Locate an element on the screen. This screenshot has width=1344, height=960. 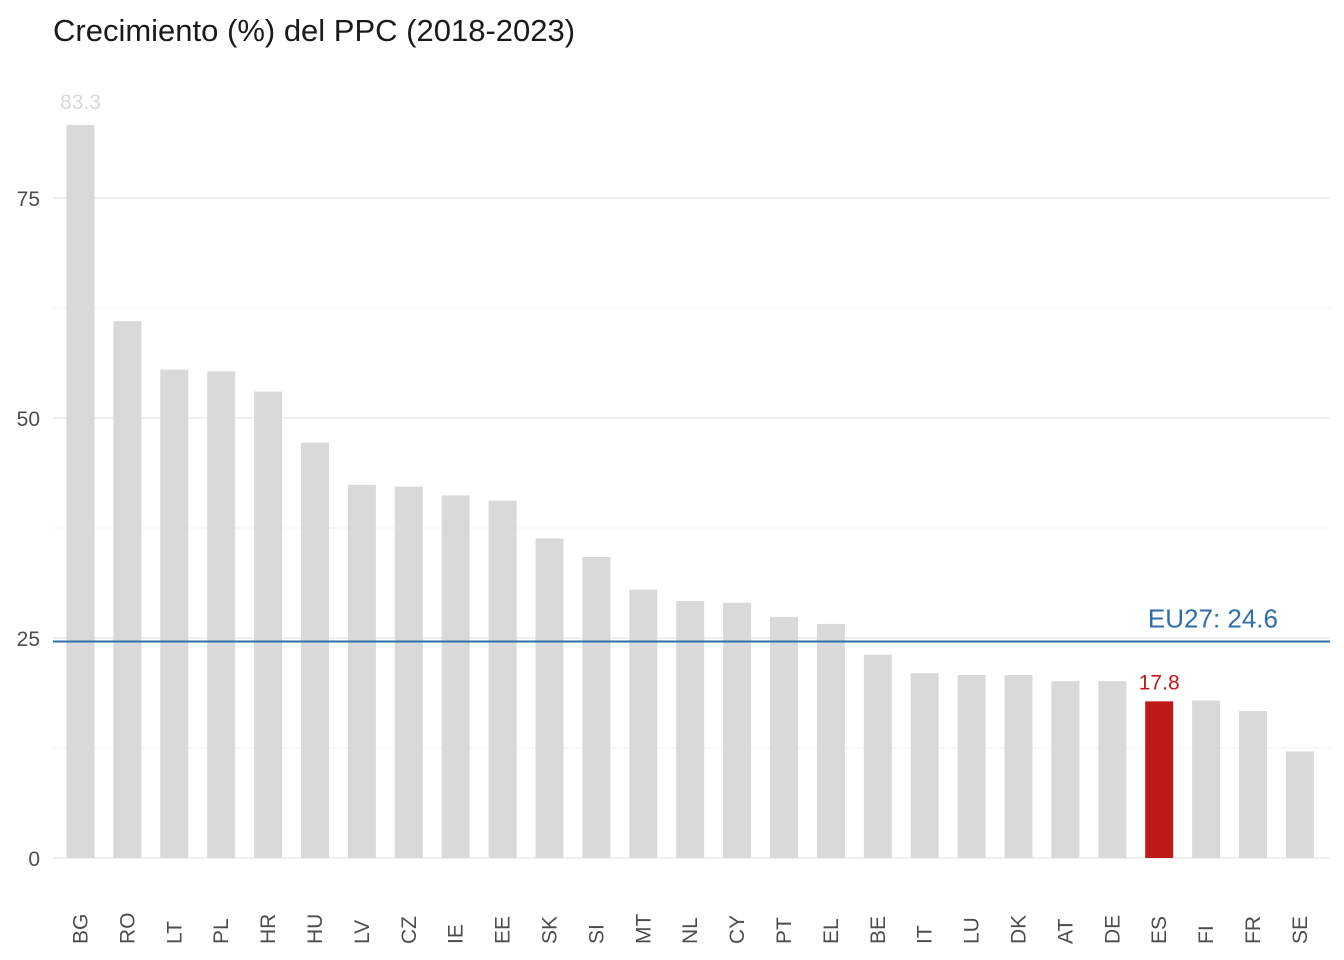
bar-se is located at coordinates (1299, 804).